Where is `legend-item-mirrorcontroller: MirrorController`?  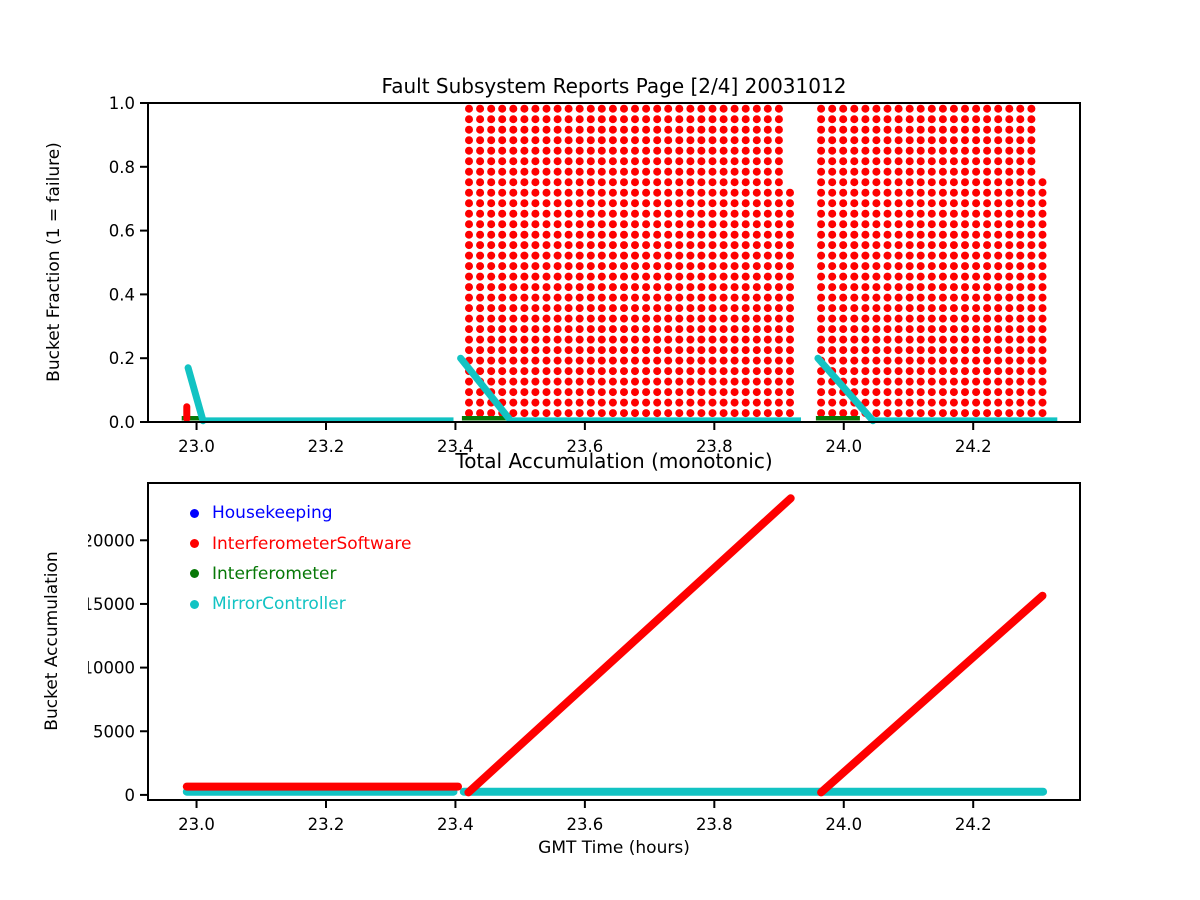 legend-item-mirrorcontroller: MirrorController is located at coordinates (300, 604).